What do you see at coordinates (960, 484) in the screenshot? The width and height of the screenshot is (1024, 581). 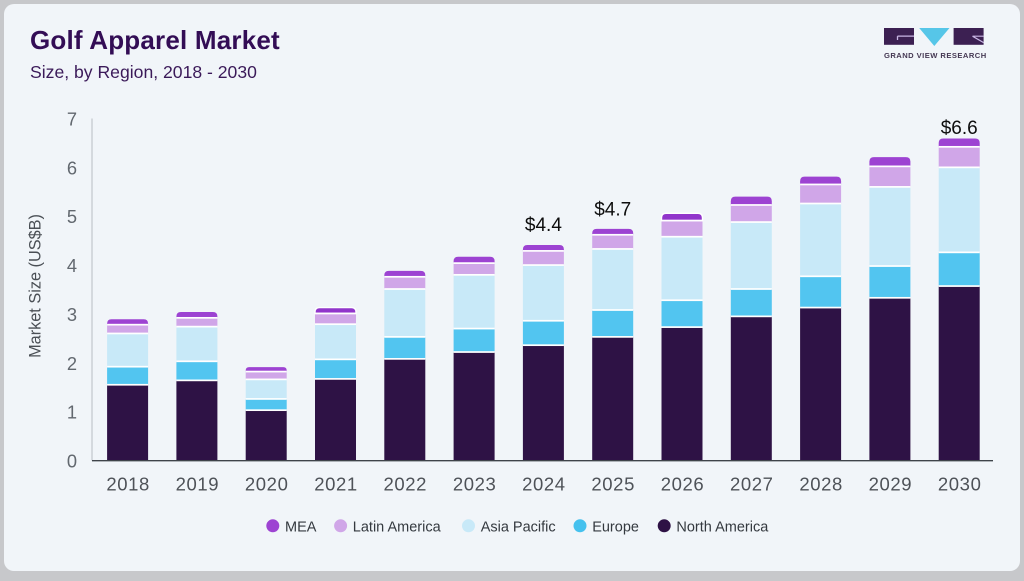 I see `svg-text: 2030` at bounding box center [960, 484].